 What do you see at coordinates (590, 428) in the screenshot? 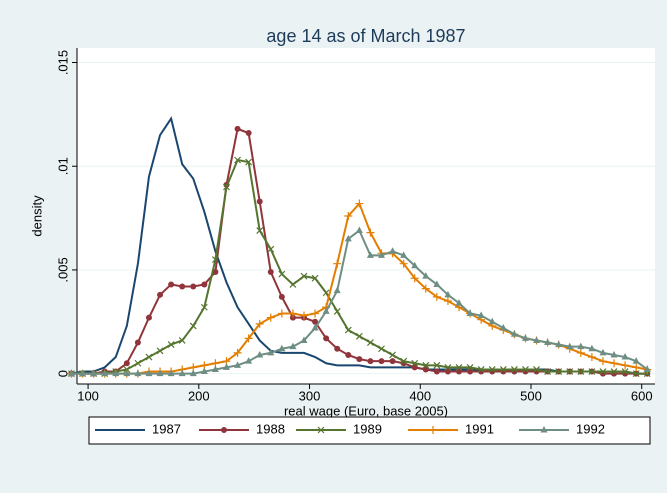
I see `legend-label: 1992` at bounding box center [590, 428].